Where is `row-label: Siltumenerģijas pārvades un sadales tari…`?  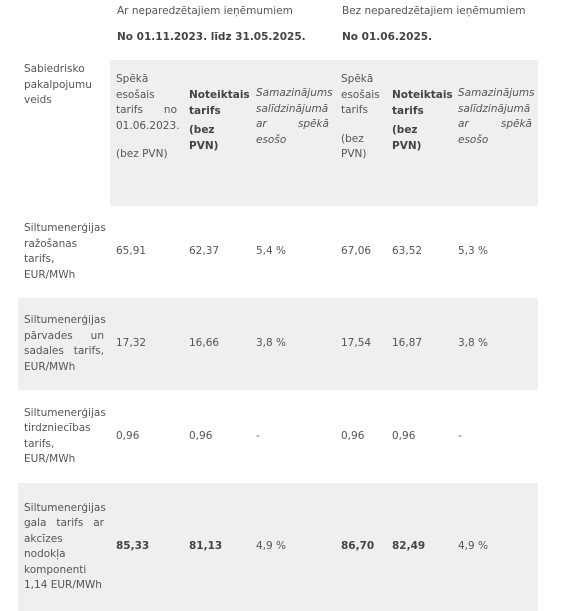
row-label: Siltumenerģijas pārvades un sadales tari… is located at coordinates (64, 344).